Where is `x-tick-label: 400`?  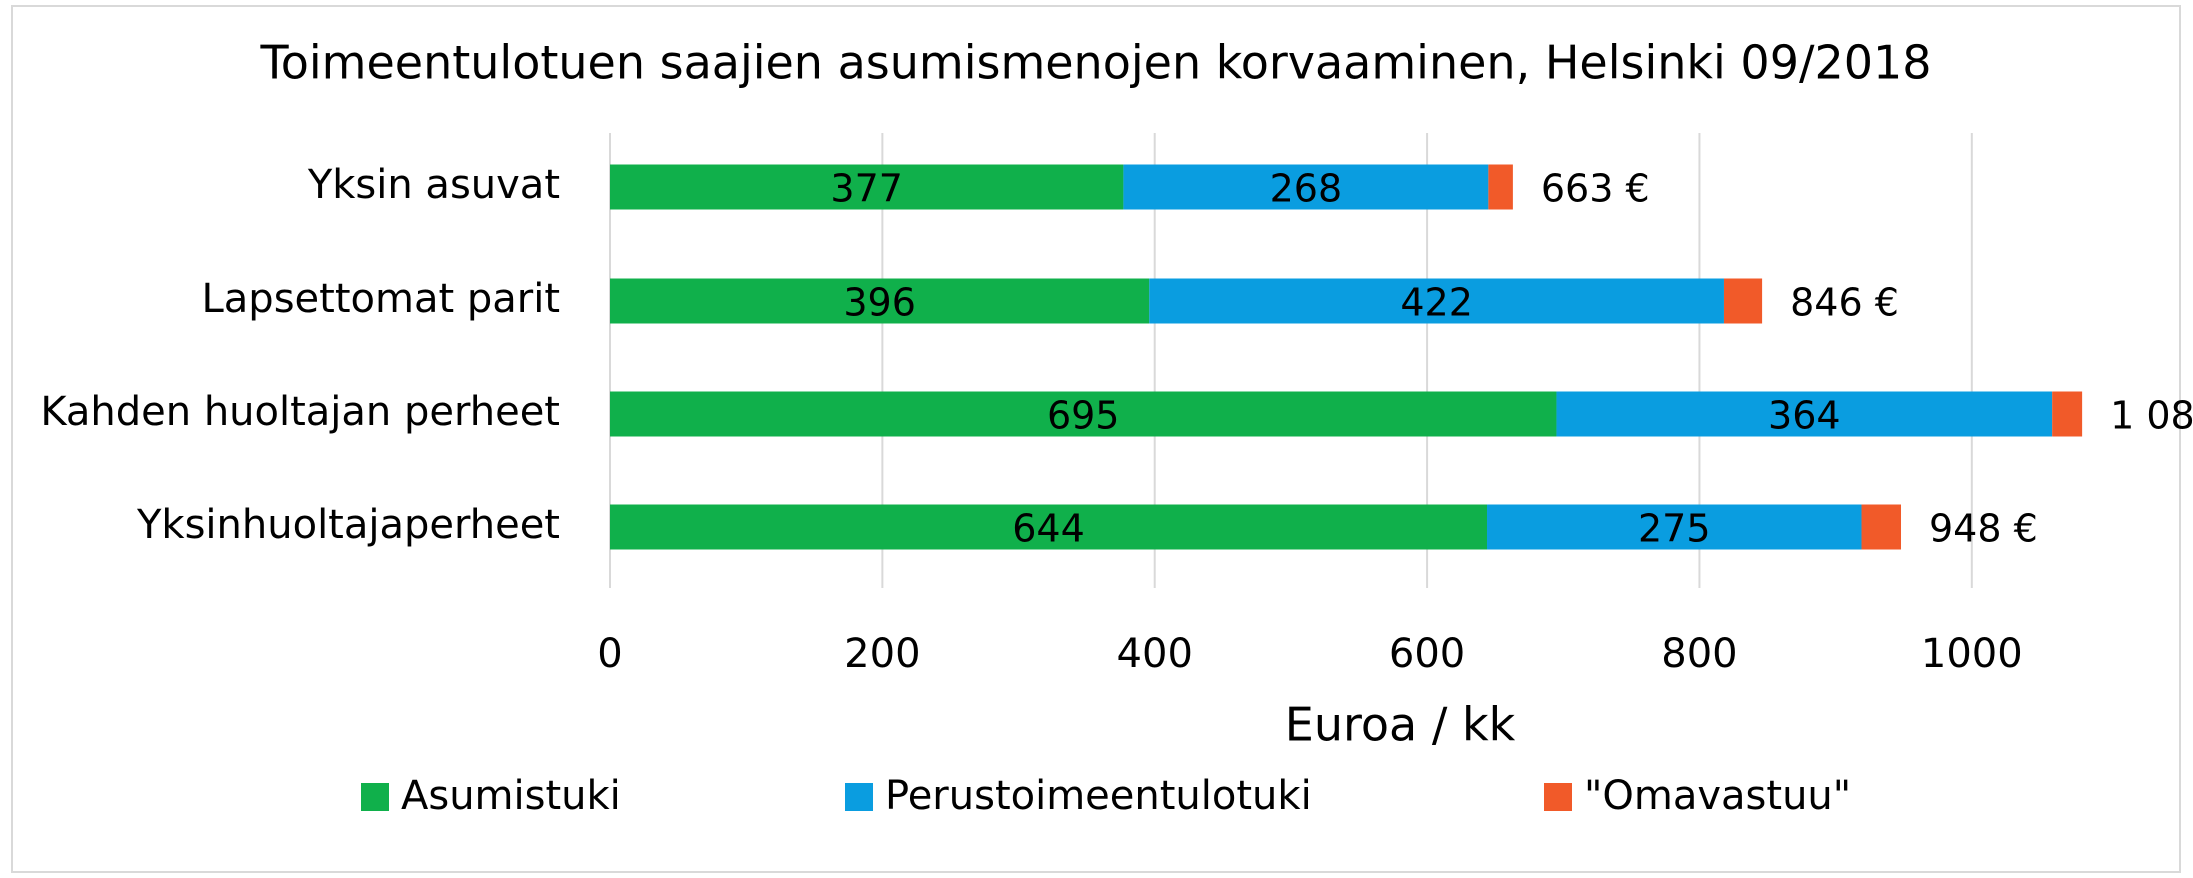 x-tick-label: 400 is located at coordinates (1155, 654).